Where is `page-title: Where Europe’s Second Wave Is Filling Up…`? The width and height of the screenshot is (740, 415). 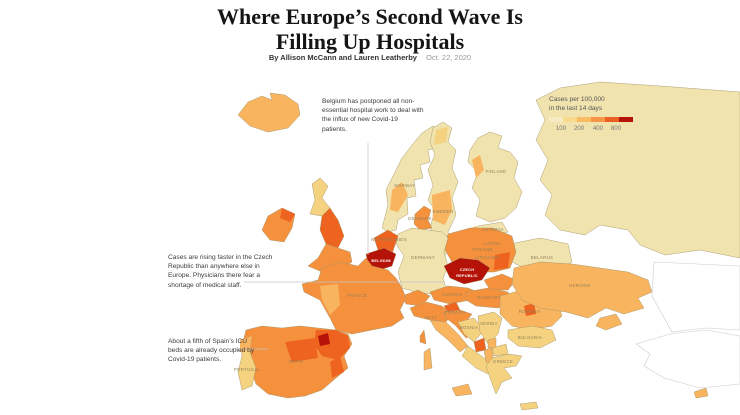 page-title: Where Europe’s Second Wave Is Filling Up… is located at coordinates (370, 29).